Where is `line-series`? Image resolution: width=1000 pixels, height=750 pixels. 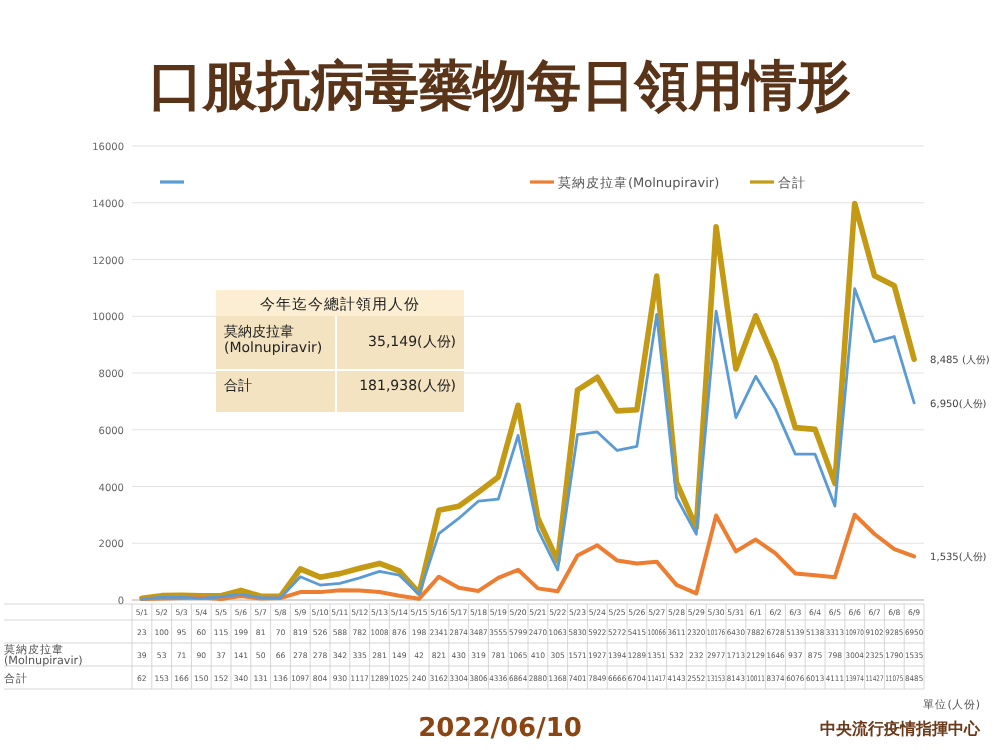
line-series is located at coordinates (528, 556).